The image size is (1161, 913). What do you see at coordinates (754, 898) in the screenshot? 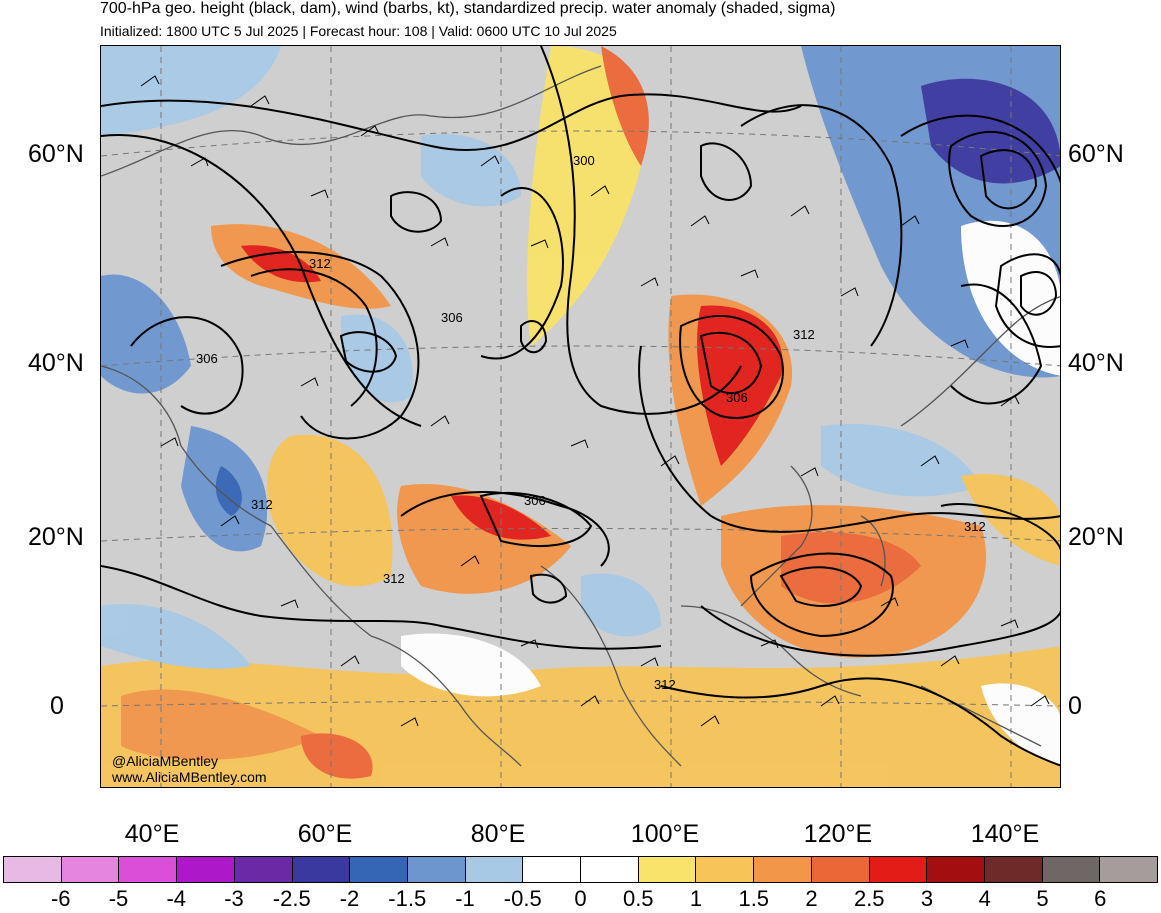
I see `colorbar-label: 1.5` at bounding box center [754, 898].